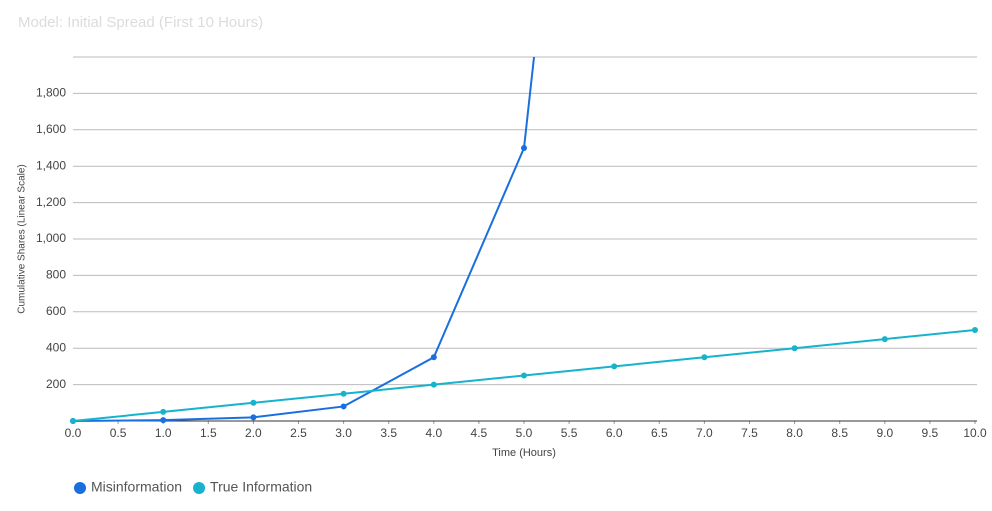 The height and width of the screenshot is (511, 992). Describe the element at coordinates (704, 433) in the screenshot. I see `x-tick-label: 7.0` at that location.